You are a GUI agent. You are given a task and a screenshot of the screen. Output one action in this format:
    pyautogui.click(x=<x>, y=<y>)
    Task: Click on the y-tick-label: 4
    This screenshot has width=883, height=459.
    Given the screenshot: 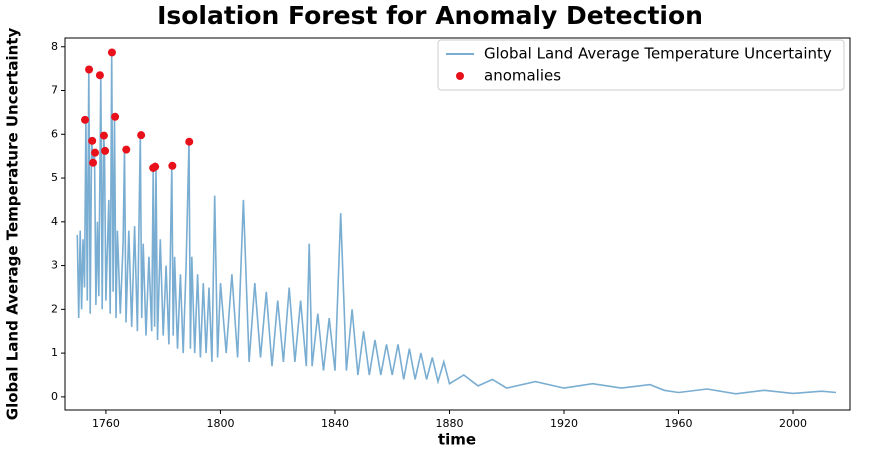 What is the action you would take?
    pyautogui.click(x=54, y=221)
    